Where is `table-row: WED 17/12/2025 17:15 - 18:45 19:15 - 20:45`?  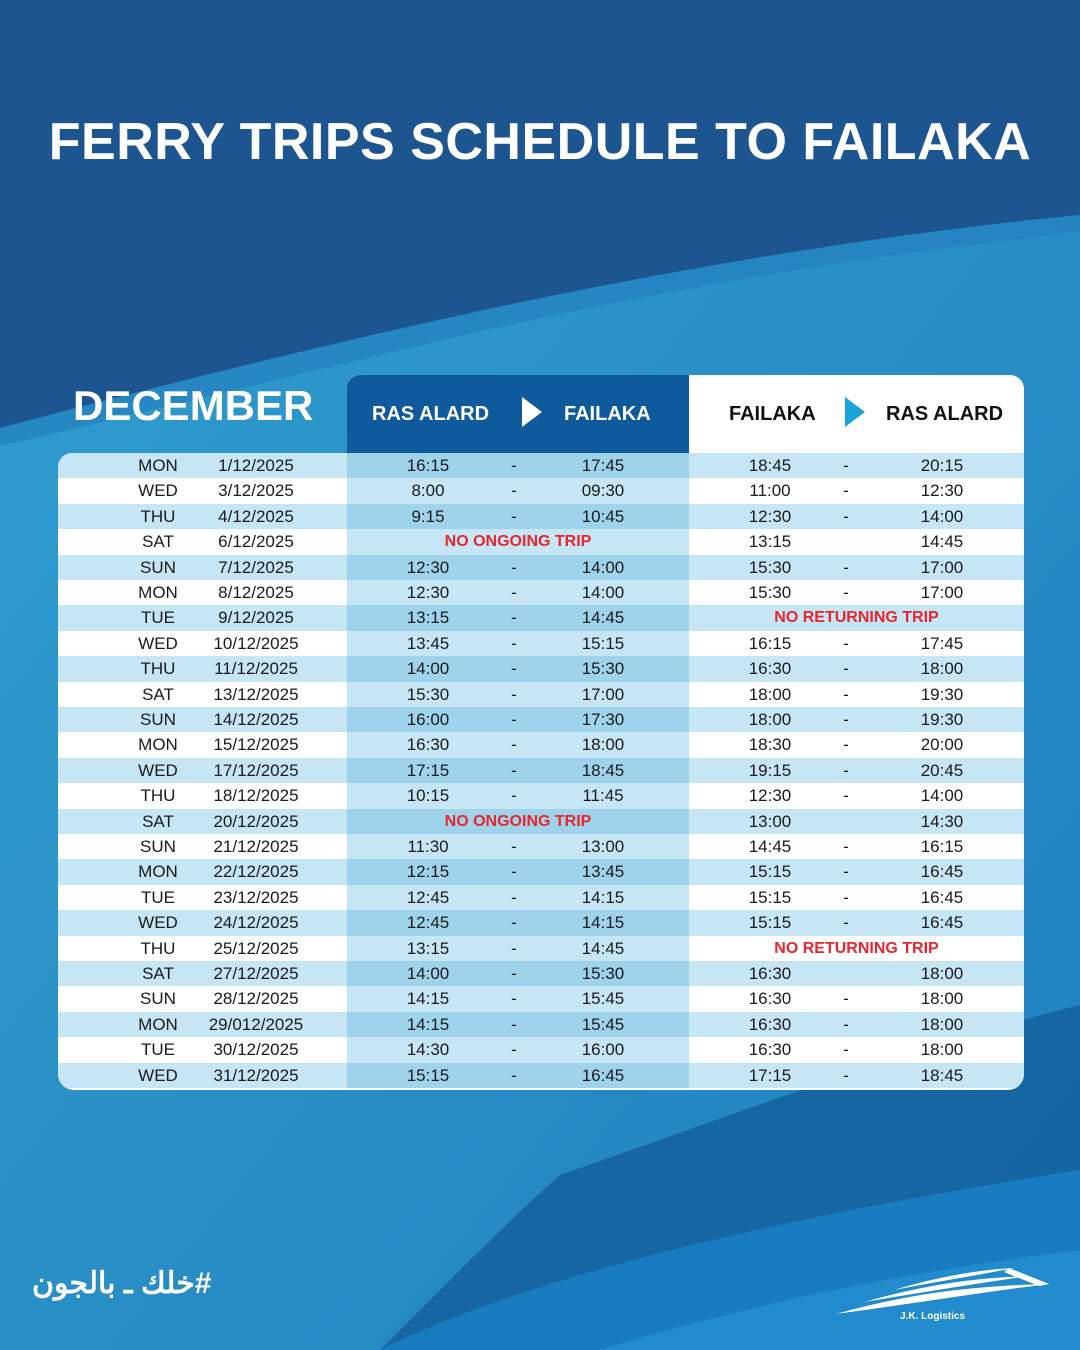
table-row: WED 17/12/2025 17:15 - 18:45 19:15 - 20:45 is located at coordinates (541, 770).